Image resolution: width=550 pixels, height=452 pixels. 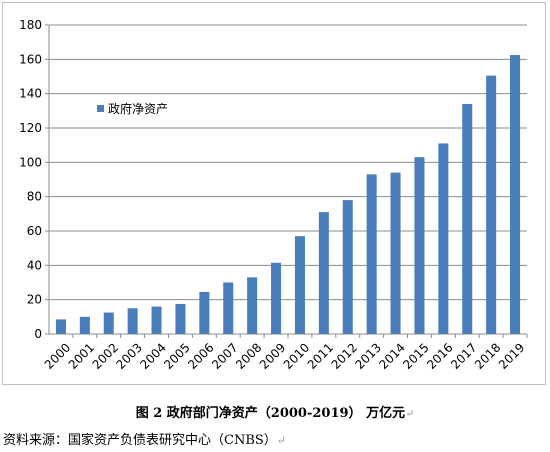 I want to click on x-tick-label: 2017, so click(x=463, y=355).